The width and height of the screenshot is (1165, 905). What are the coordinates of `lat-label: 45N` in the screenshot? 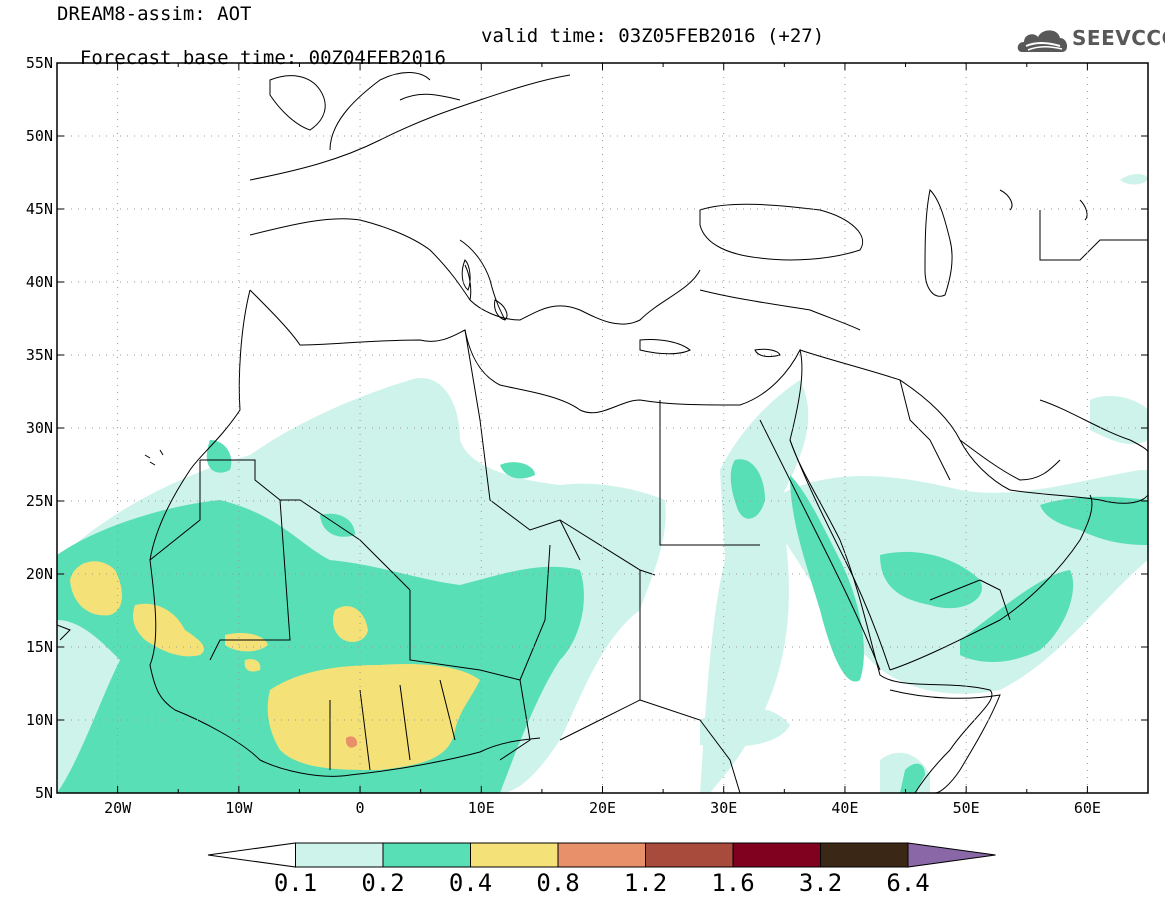 It's located at (39, 209).